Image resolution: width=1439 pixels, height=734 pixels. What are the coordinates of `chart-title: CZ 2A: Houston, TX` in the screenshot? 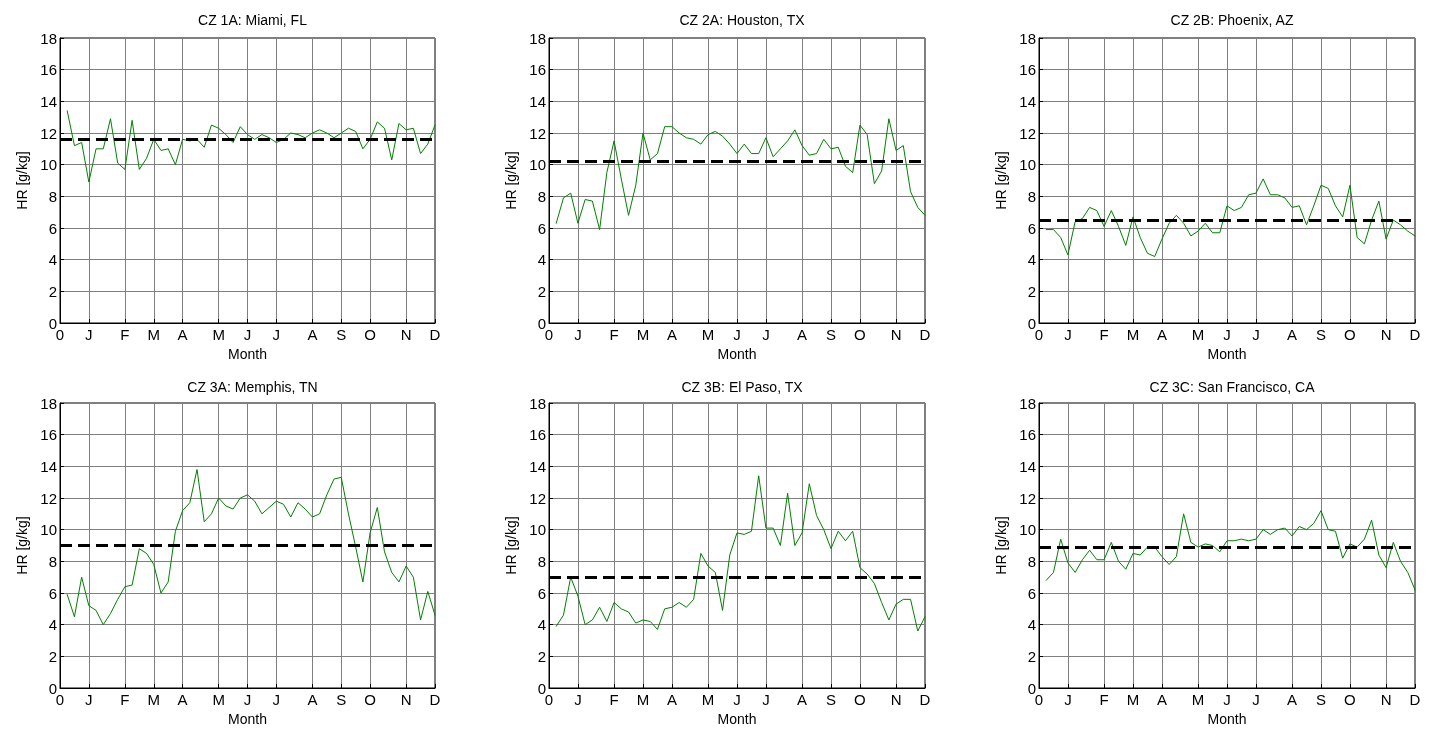 It's located at (742, 20).